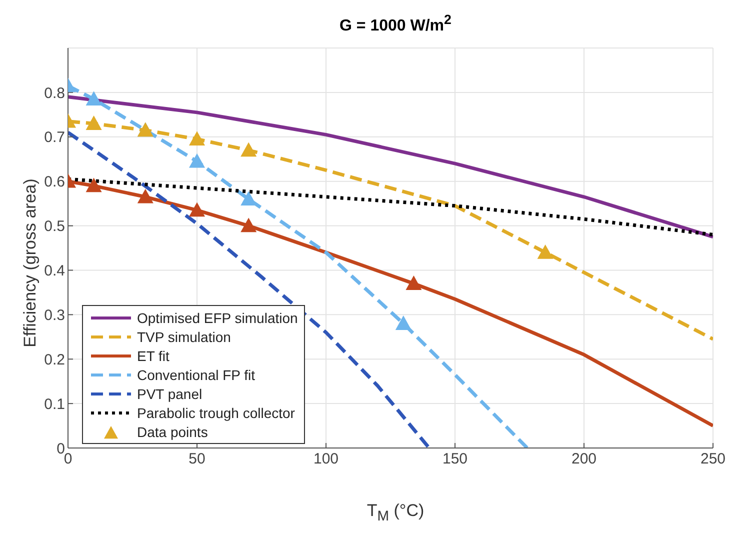 This screenshot has width=733, height=546. I want to click on x-tick-label: 250, so click(713, 459).